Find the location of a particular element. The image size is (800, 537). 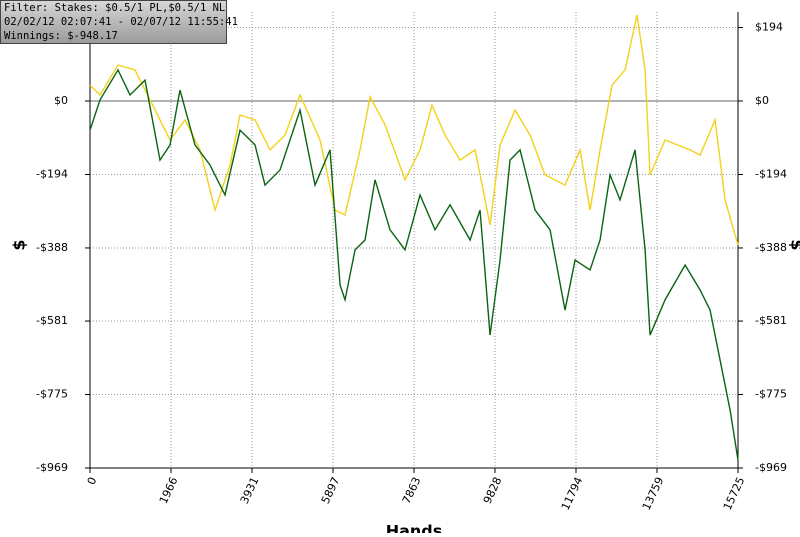

info-line: 02/02/12 02:07:41 - 02/07/12 11:55:41 is located at coordinates (121, 22).